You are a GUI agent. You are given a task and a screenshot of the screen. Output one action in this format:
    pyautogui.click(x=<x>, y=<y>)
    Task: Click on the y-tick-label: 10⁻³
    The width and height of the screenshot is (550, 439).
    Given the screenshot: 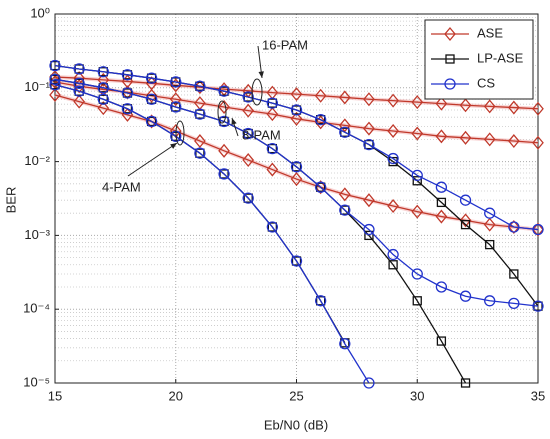 What is the action you would take?
    pyautogui.click(x=37, y=234)
    